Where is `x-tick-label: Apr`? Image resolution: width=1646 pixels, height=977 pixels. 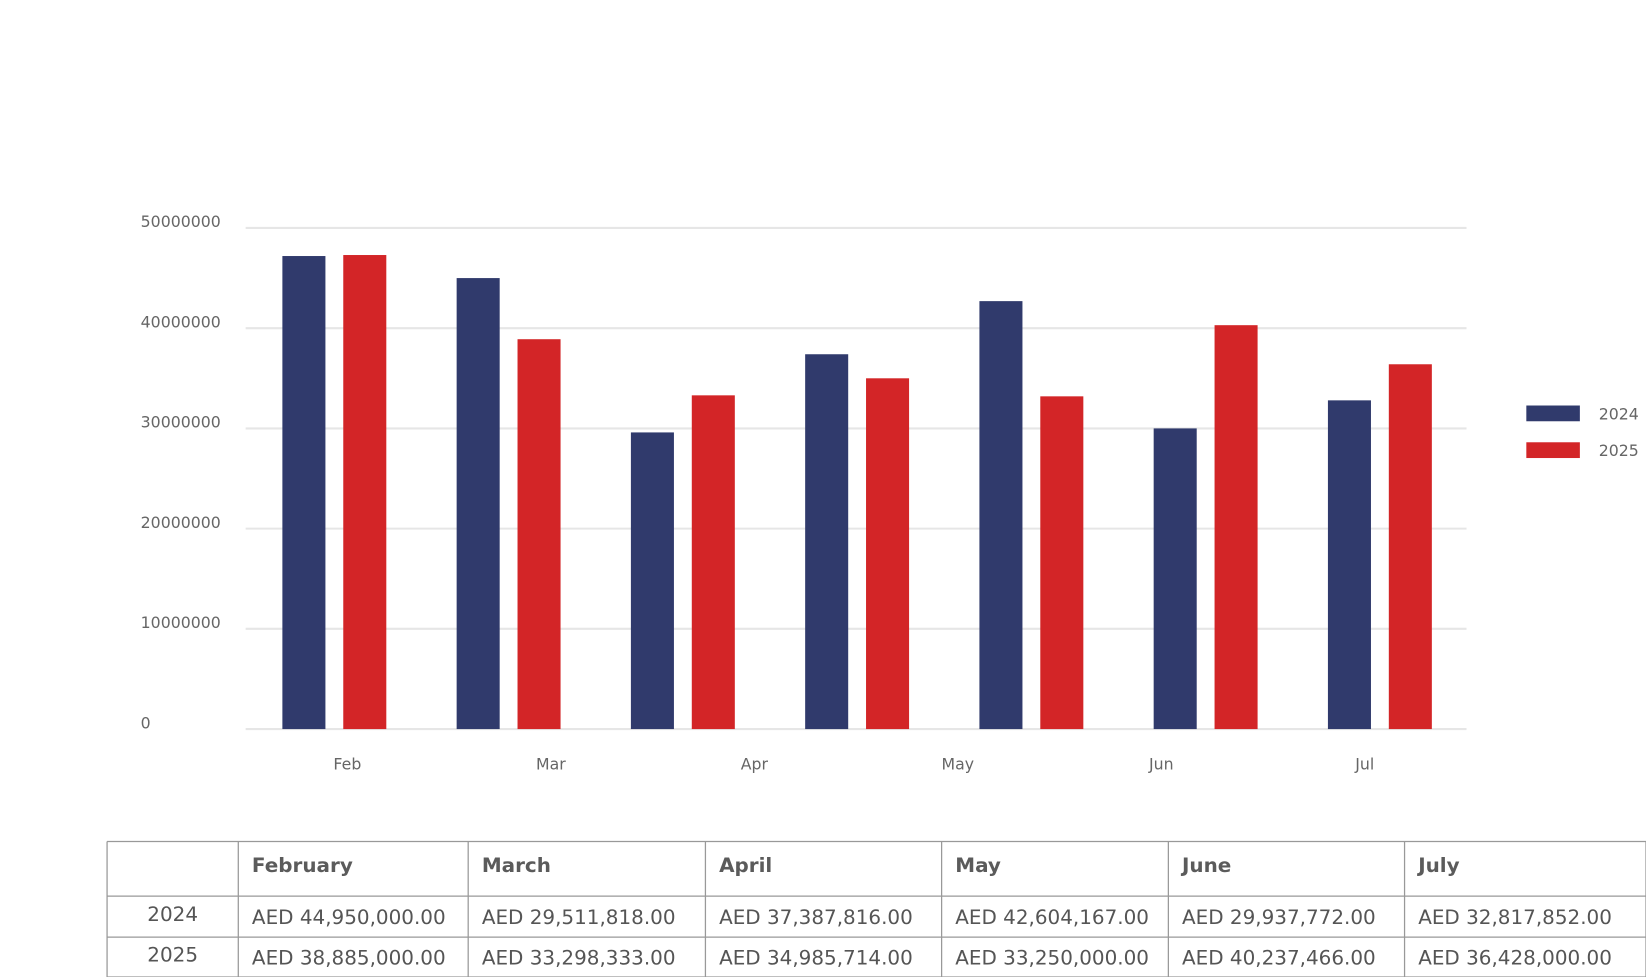
x-tick-label: Apr is located at coordinates (755, 763).